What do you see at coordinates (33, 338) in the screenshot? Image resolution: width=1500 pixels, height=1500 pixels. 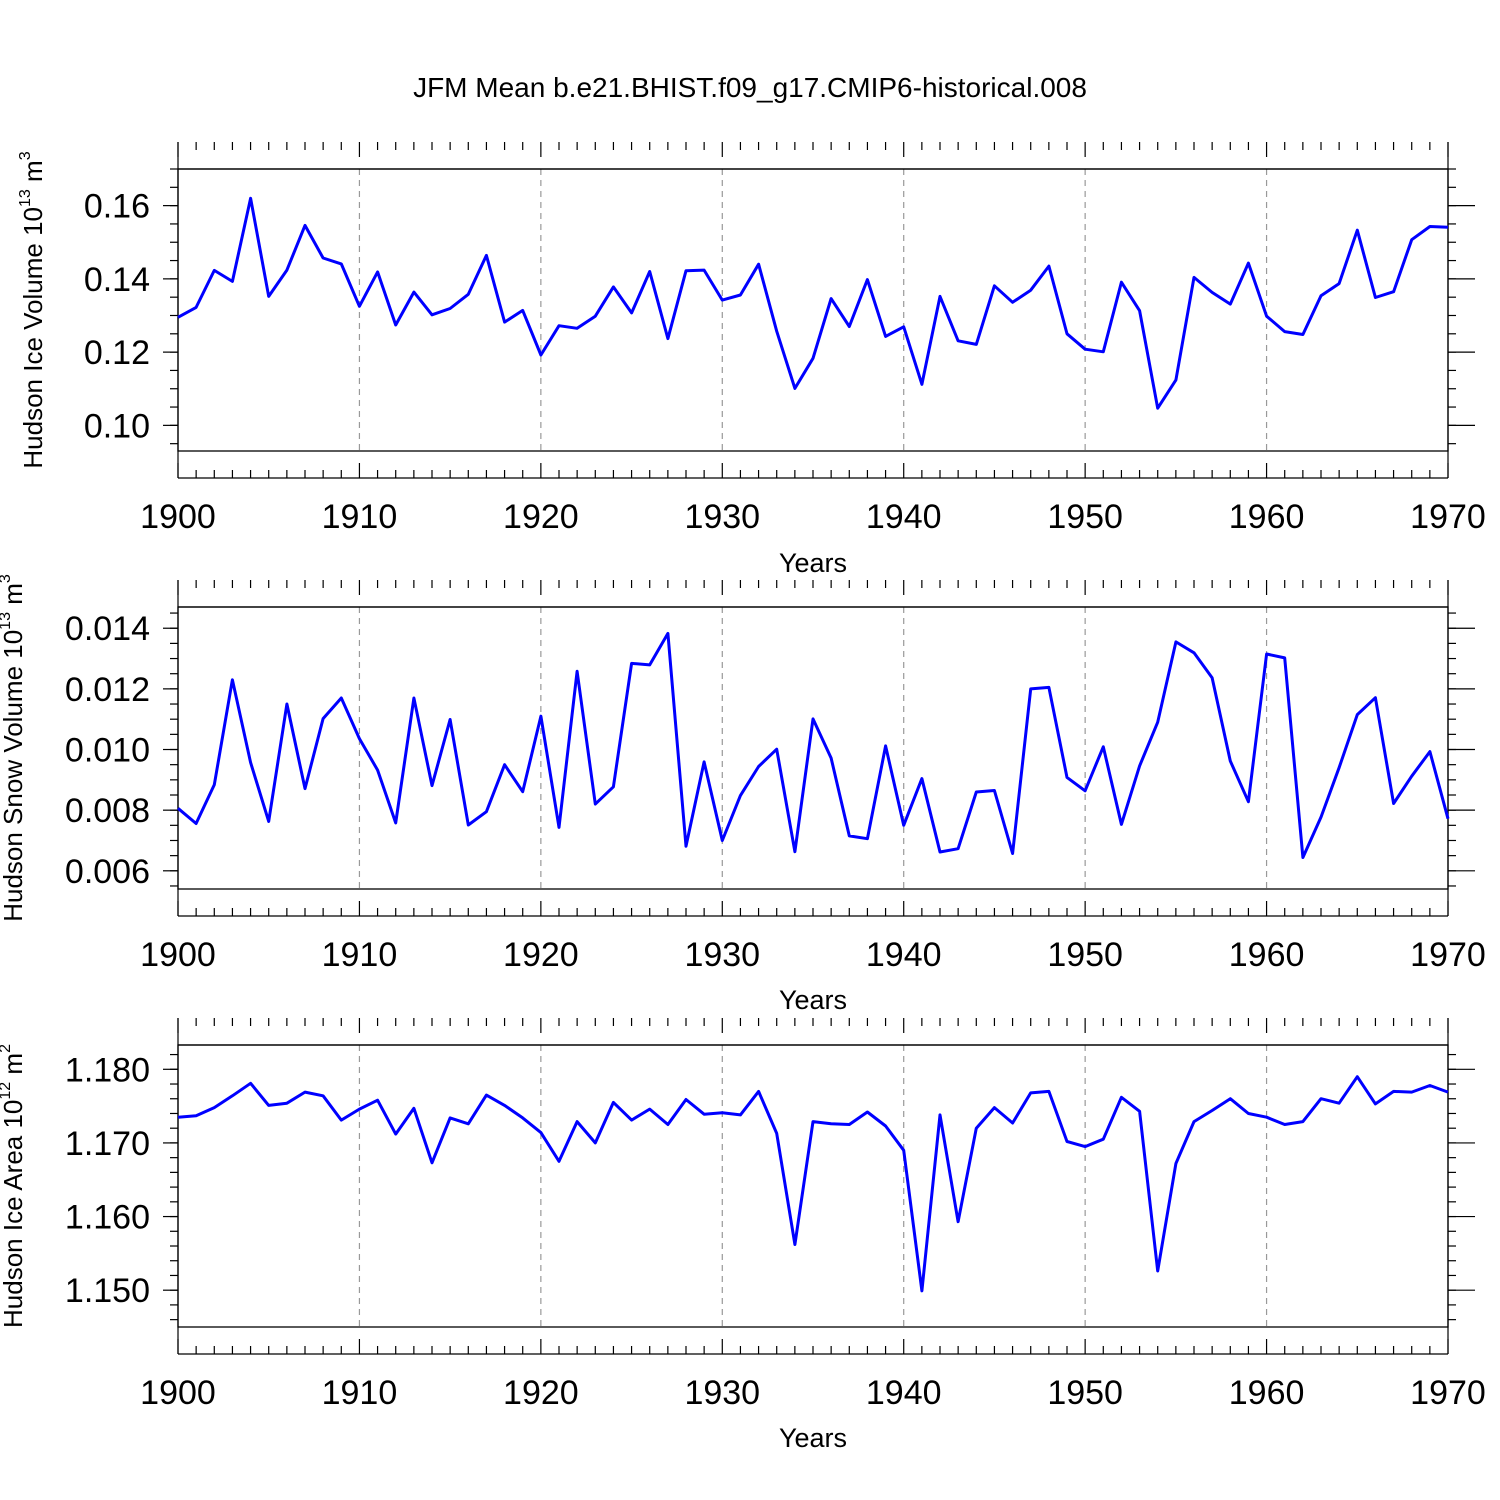 I see `y-axis-title-text: Hudson Ice Volume 10` at bounding box center [33, 338].